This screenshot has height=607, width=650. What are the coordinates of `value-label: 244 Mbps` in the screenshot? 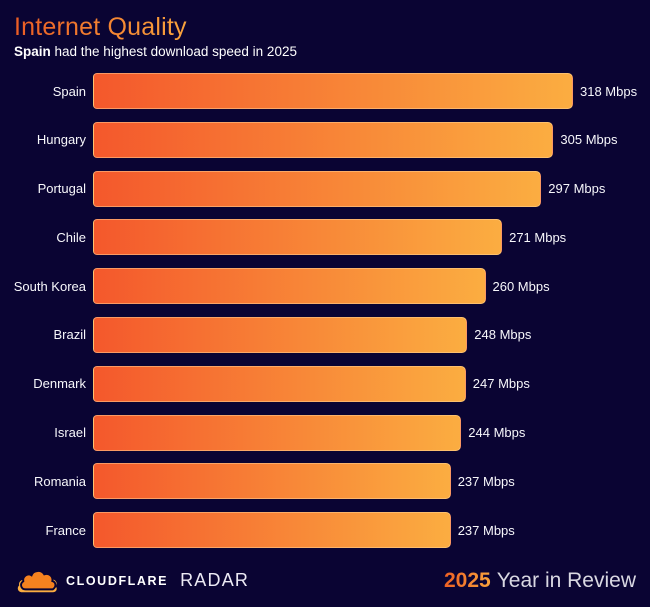 It's located at (497, 433).